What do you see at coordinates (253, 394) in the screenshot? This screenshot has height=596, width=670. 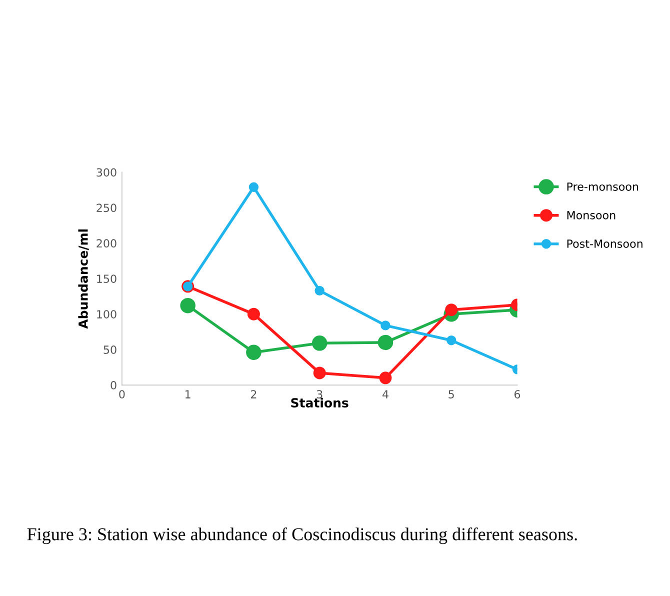 I see `x-tick-label: 2` at bounding box center [253, 394].